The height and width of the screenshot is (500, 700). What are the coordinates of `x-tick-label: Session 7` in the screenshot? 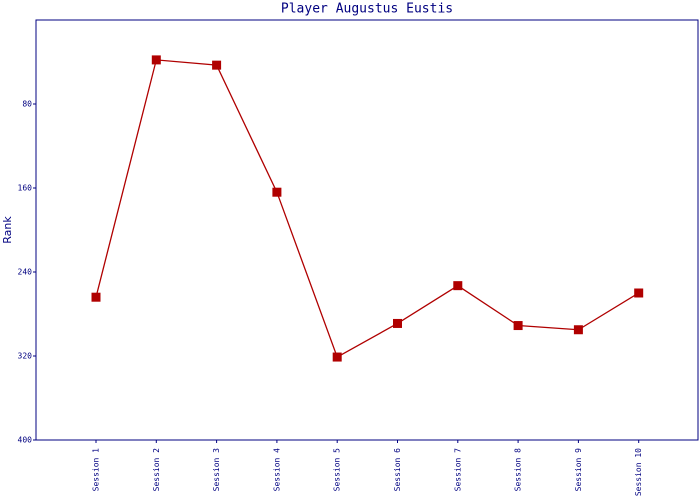 It's located at (457, 470).